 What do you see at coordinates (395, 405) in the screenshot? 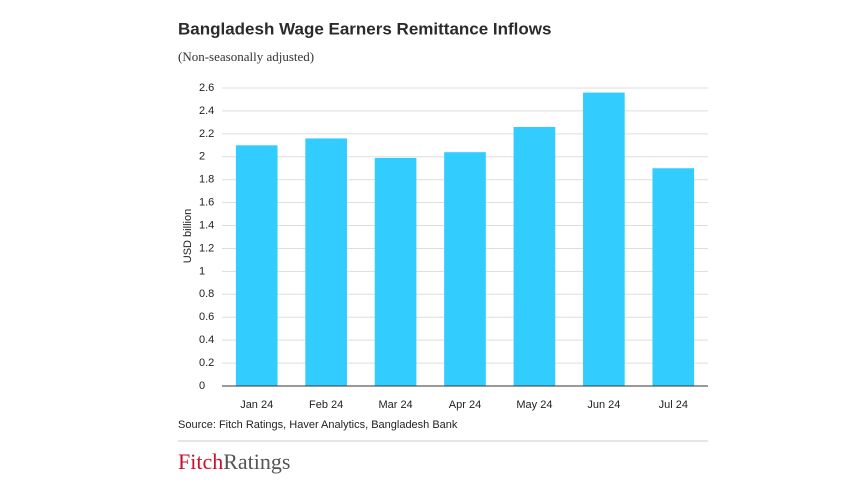
I see `x-tick-label: Mar 24` at bounding box center [395, 405].